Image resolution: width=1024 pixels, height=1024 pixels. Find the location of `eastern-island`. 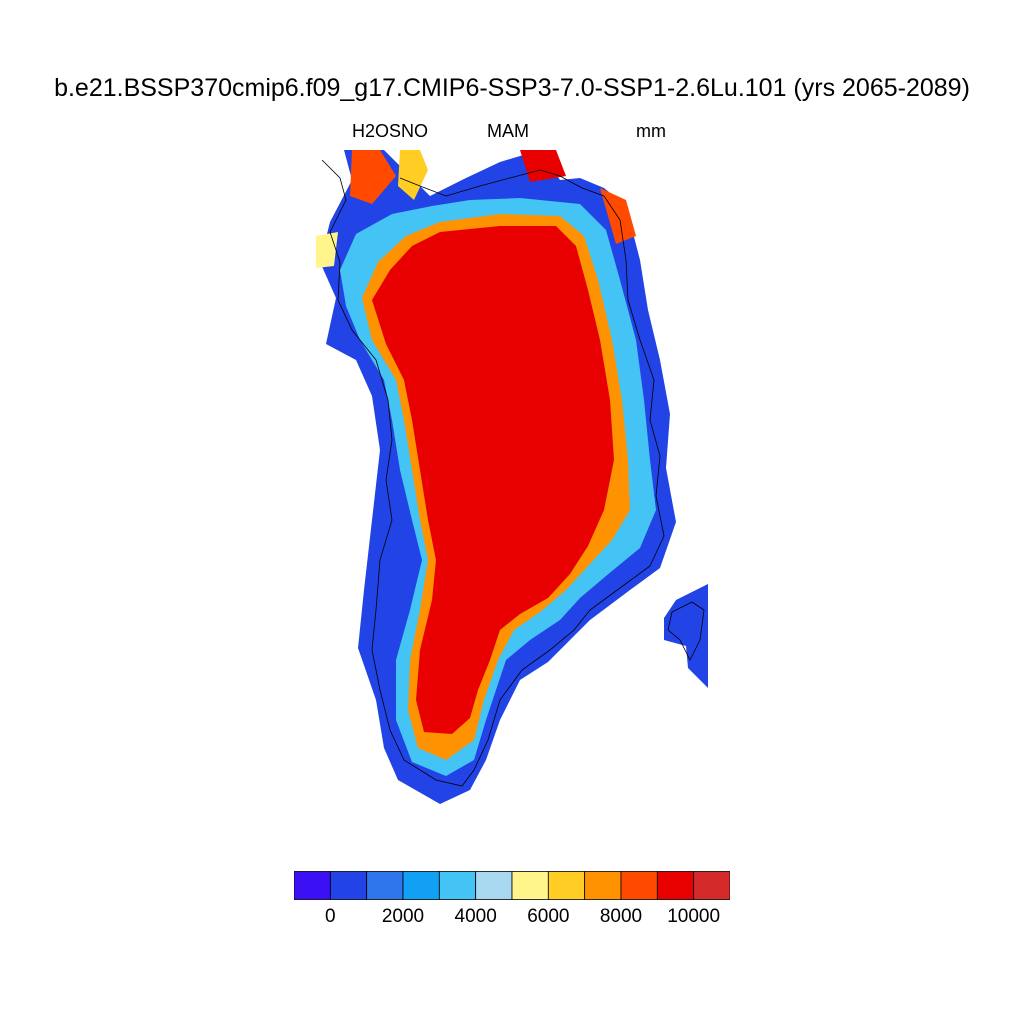

eastern-island is located at coordinates (686, 636).